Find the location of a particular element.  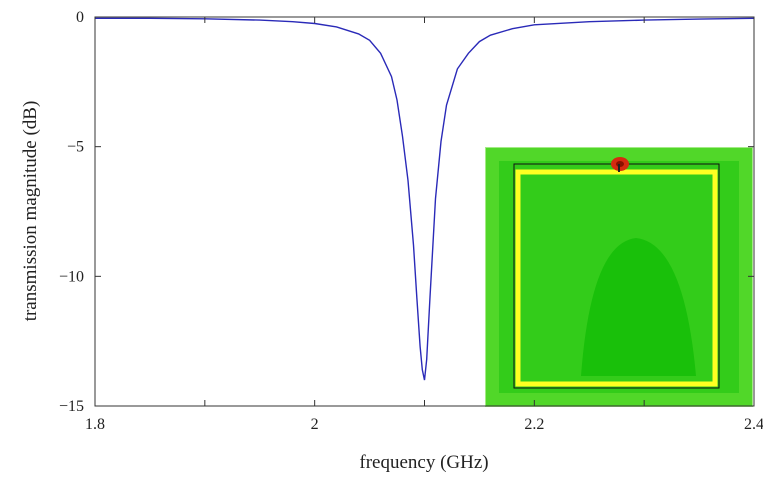

inset-resonator-ring is located at coordinates (616, 278).